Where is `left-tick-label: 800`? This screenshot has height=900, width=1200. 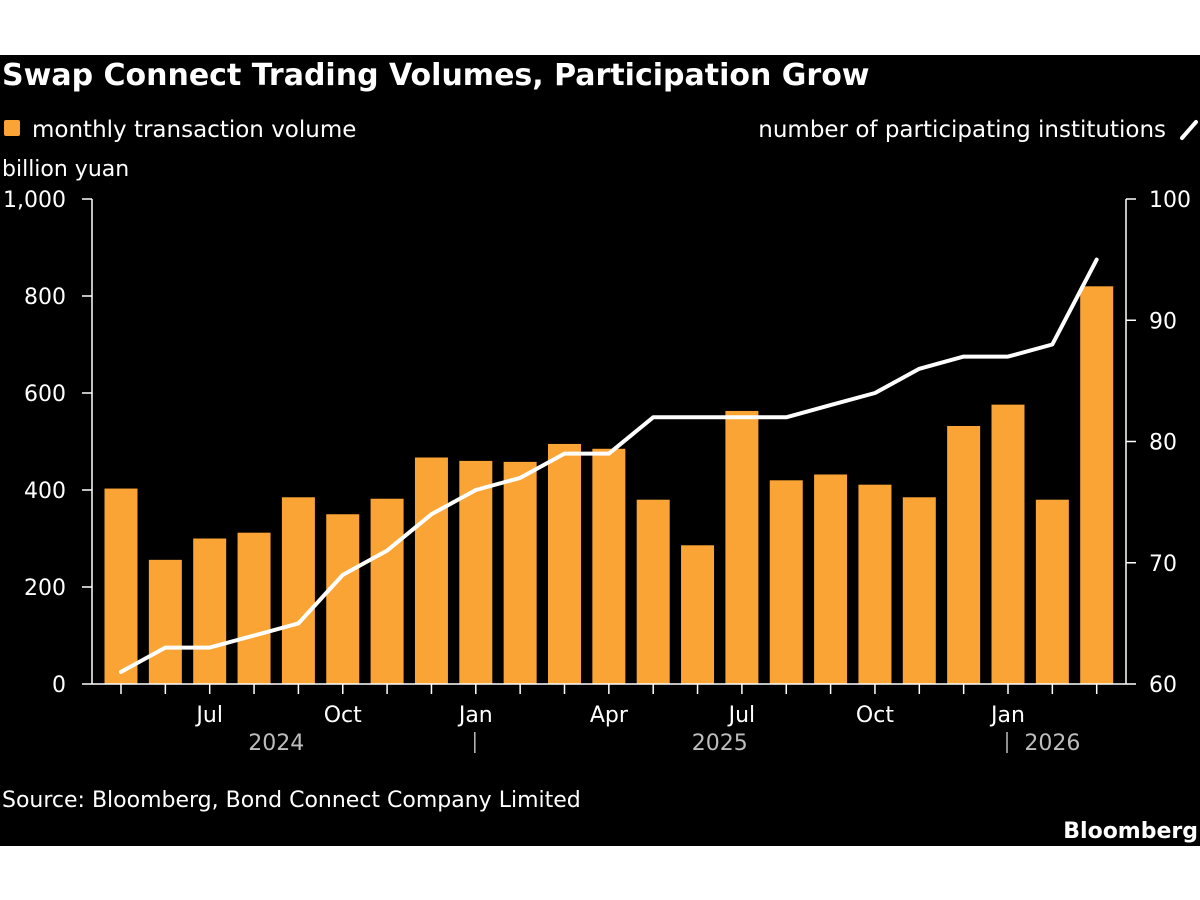
left-tick-label: 800 is located at coordinates (45, 297).